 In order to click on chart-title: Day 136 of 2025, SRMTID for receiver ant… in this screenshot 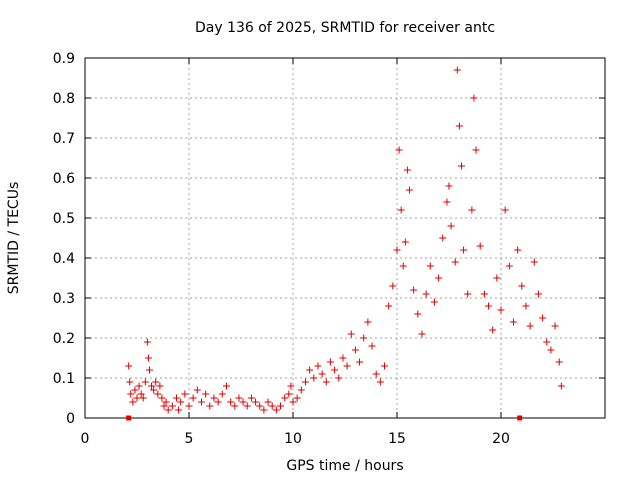, I will do `click(345, 28)`.